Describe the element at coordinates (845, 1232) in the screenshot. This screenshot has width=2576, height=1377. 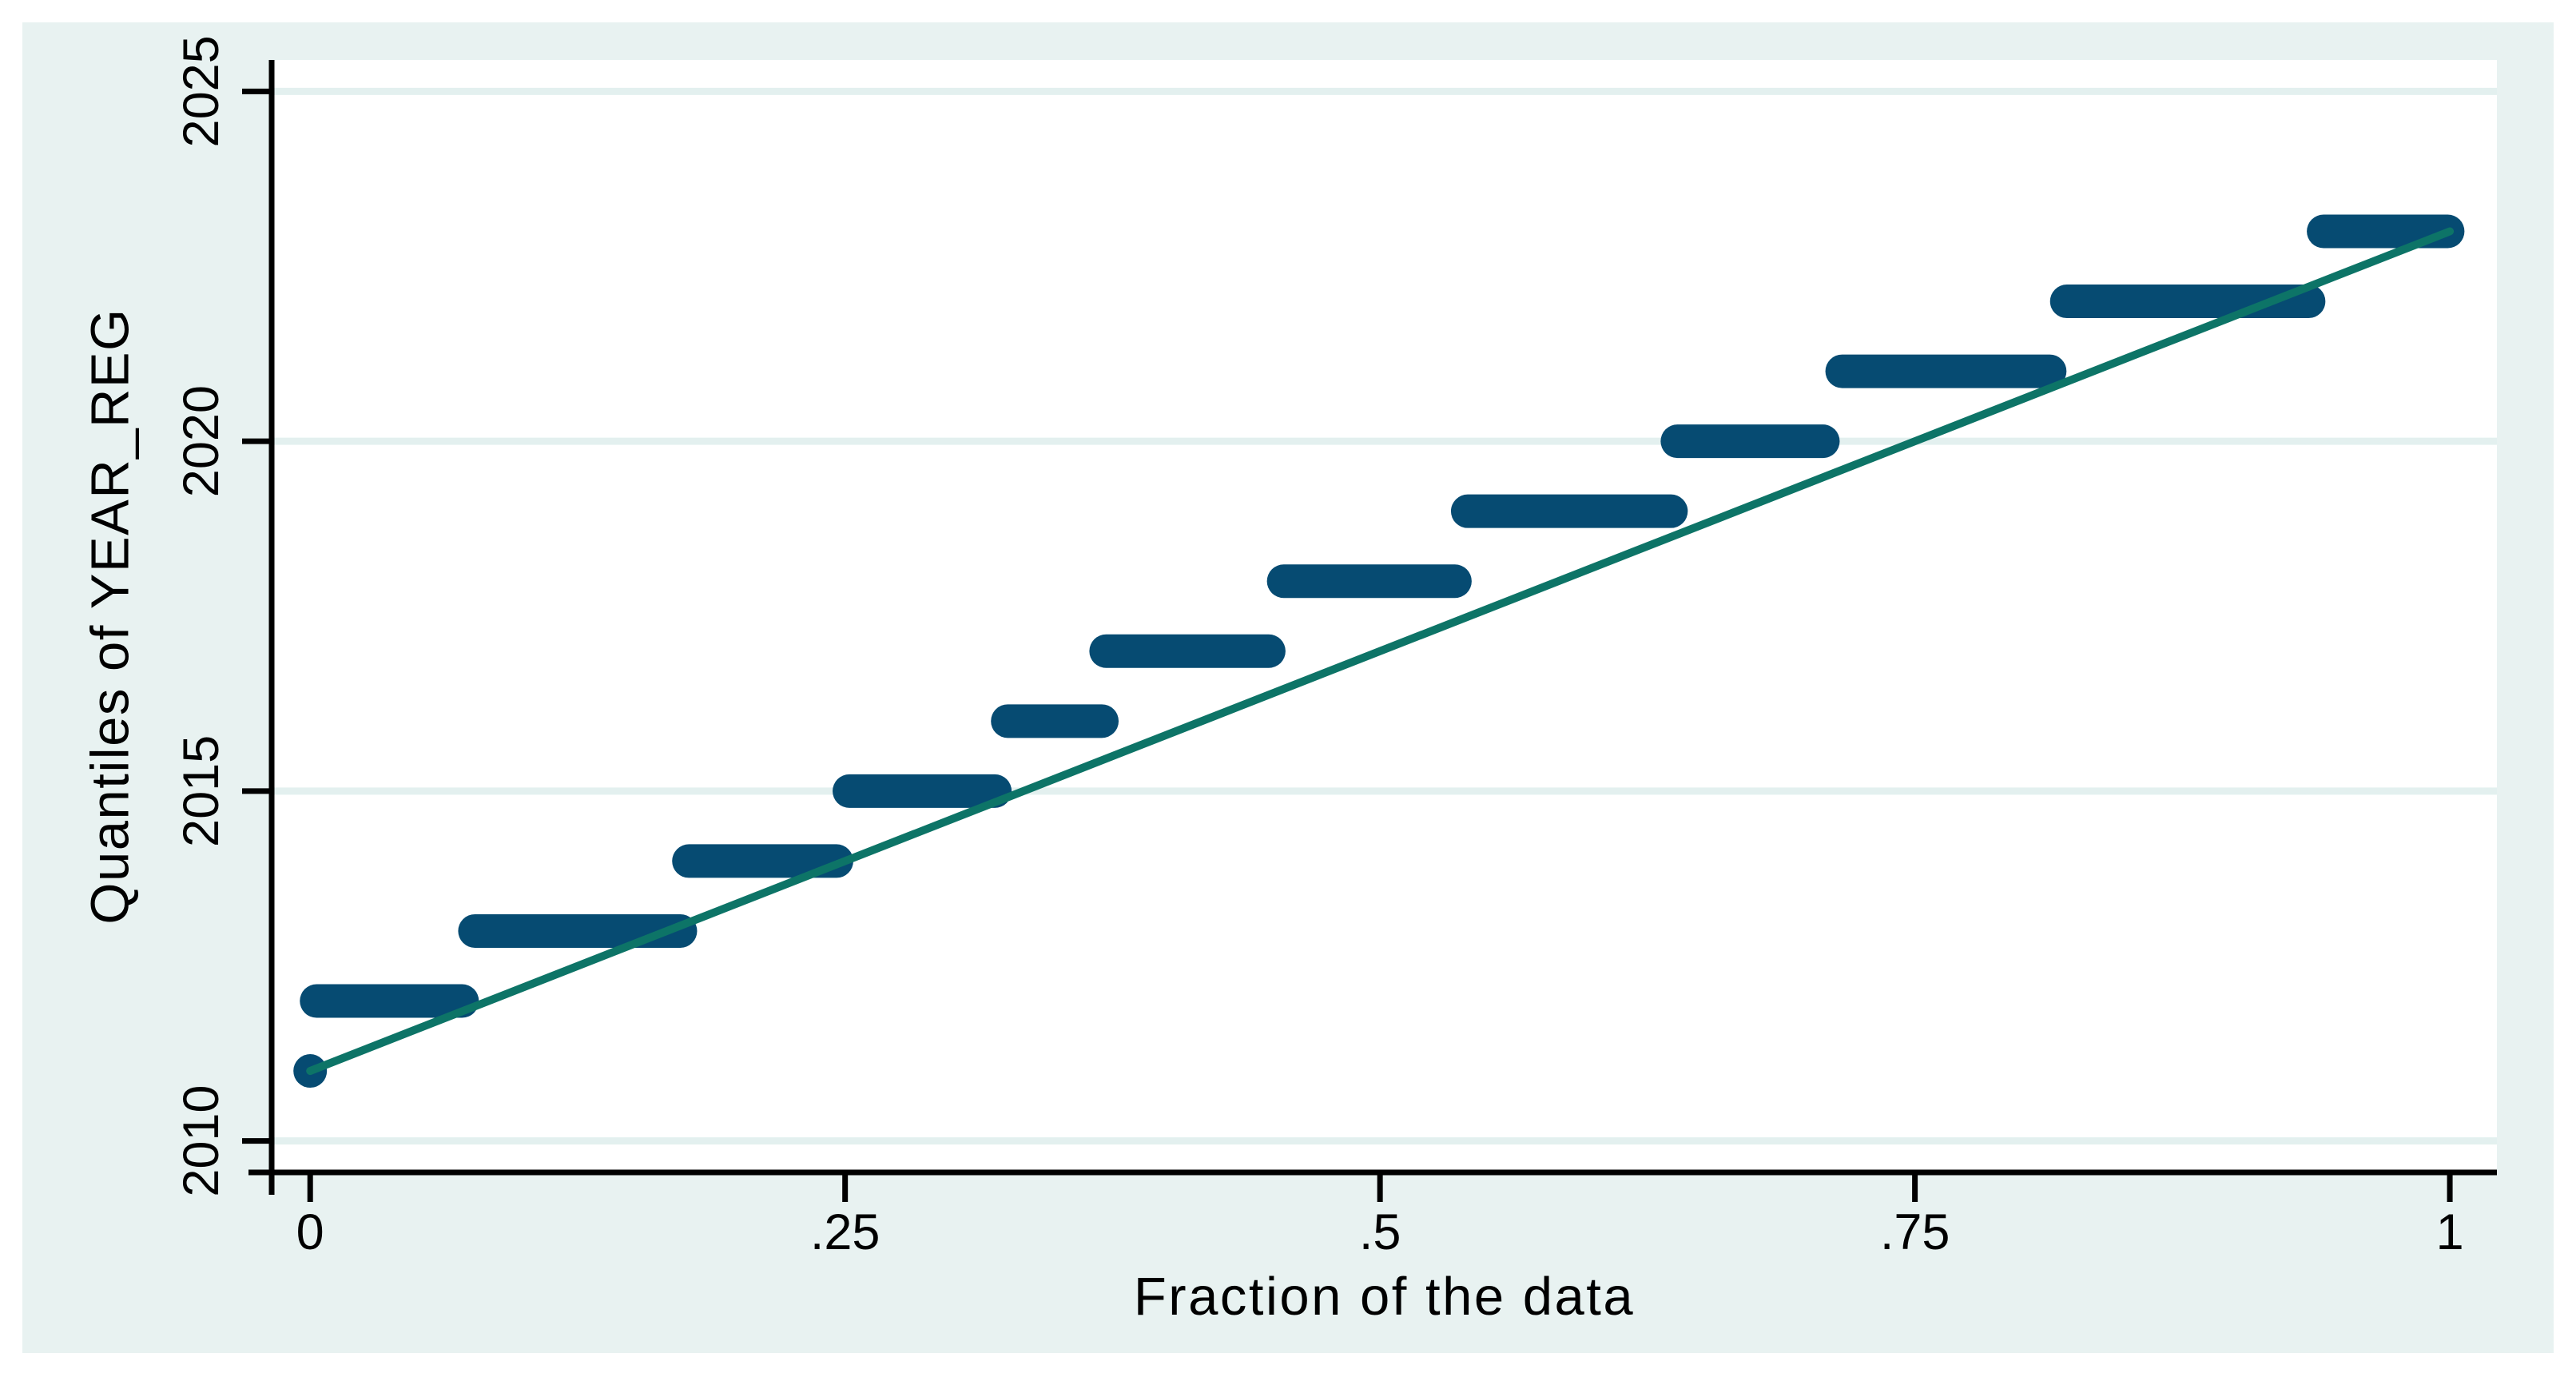
I see `x-tick-label-.25: .25` at that location.